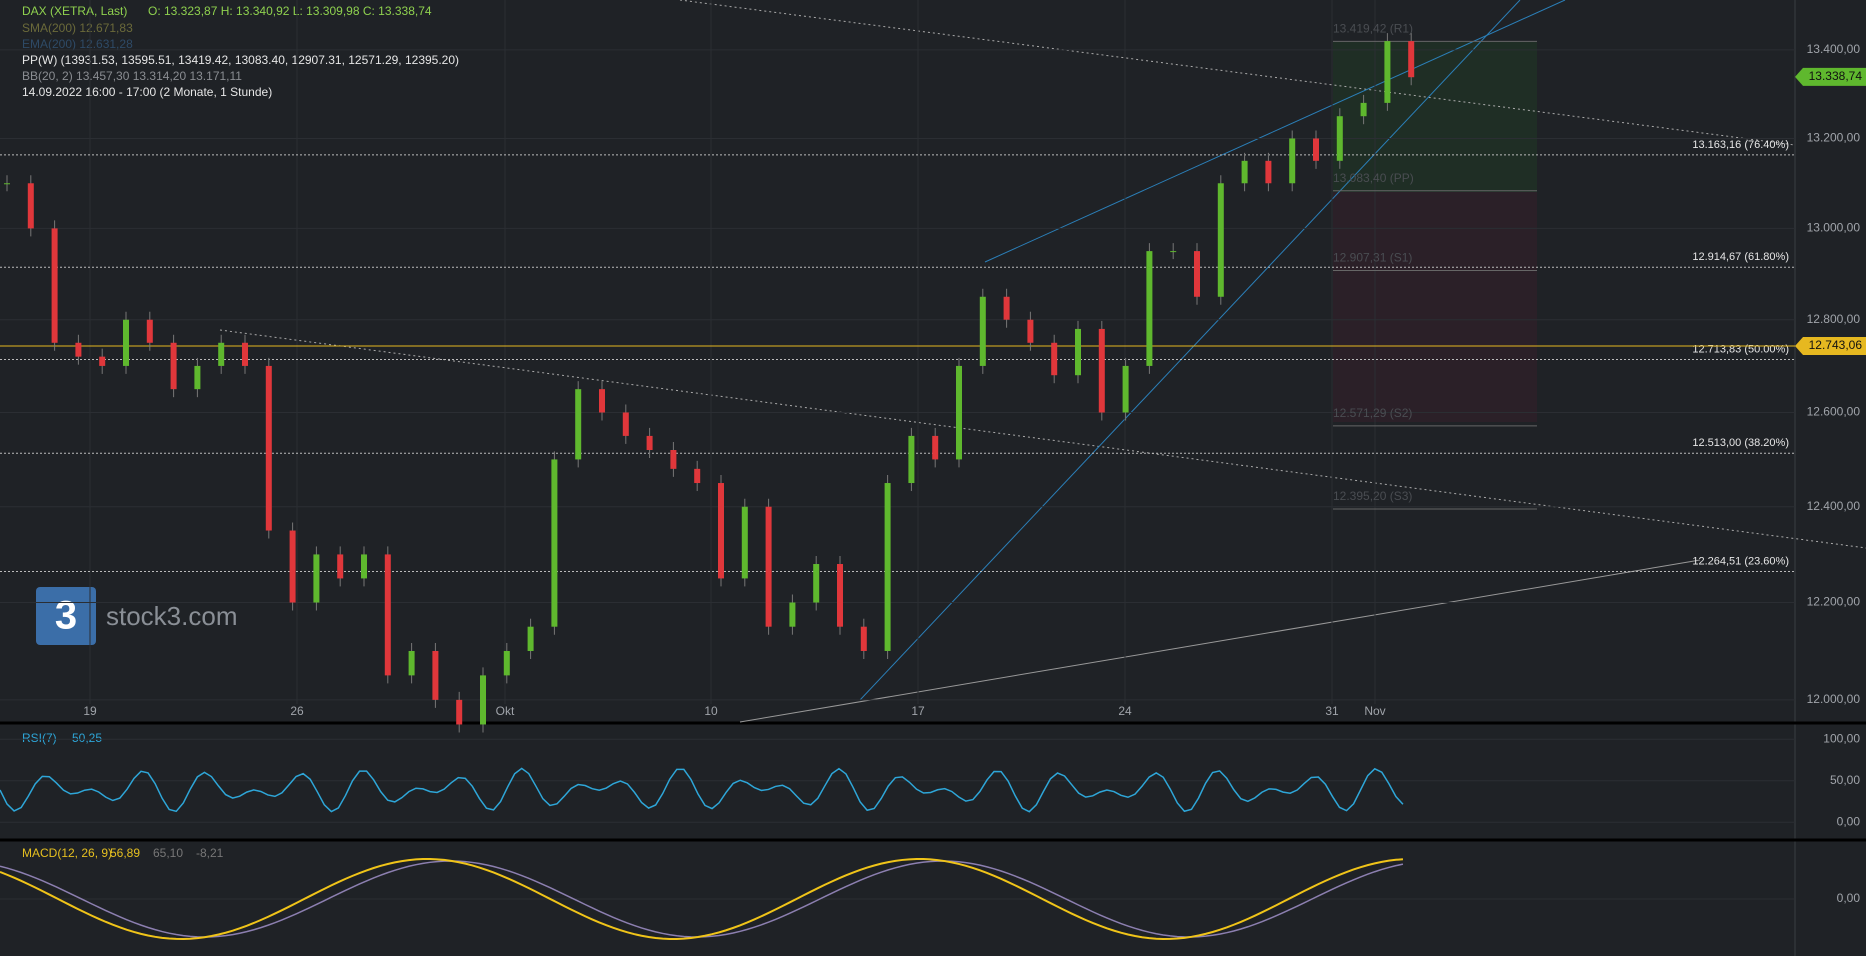  I want to click on last-price-label: 13.338,74, so click(1836, 76).